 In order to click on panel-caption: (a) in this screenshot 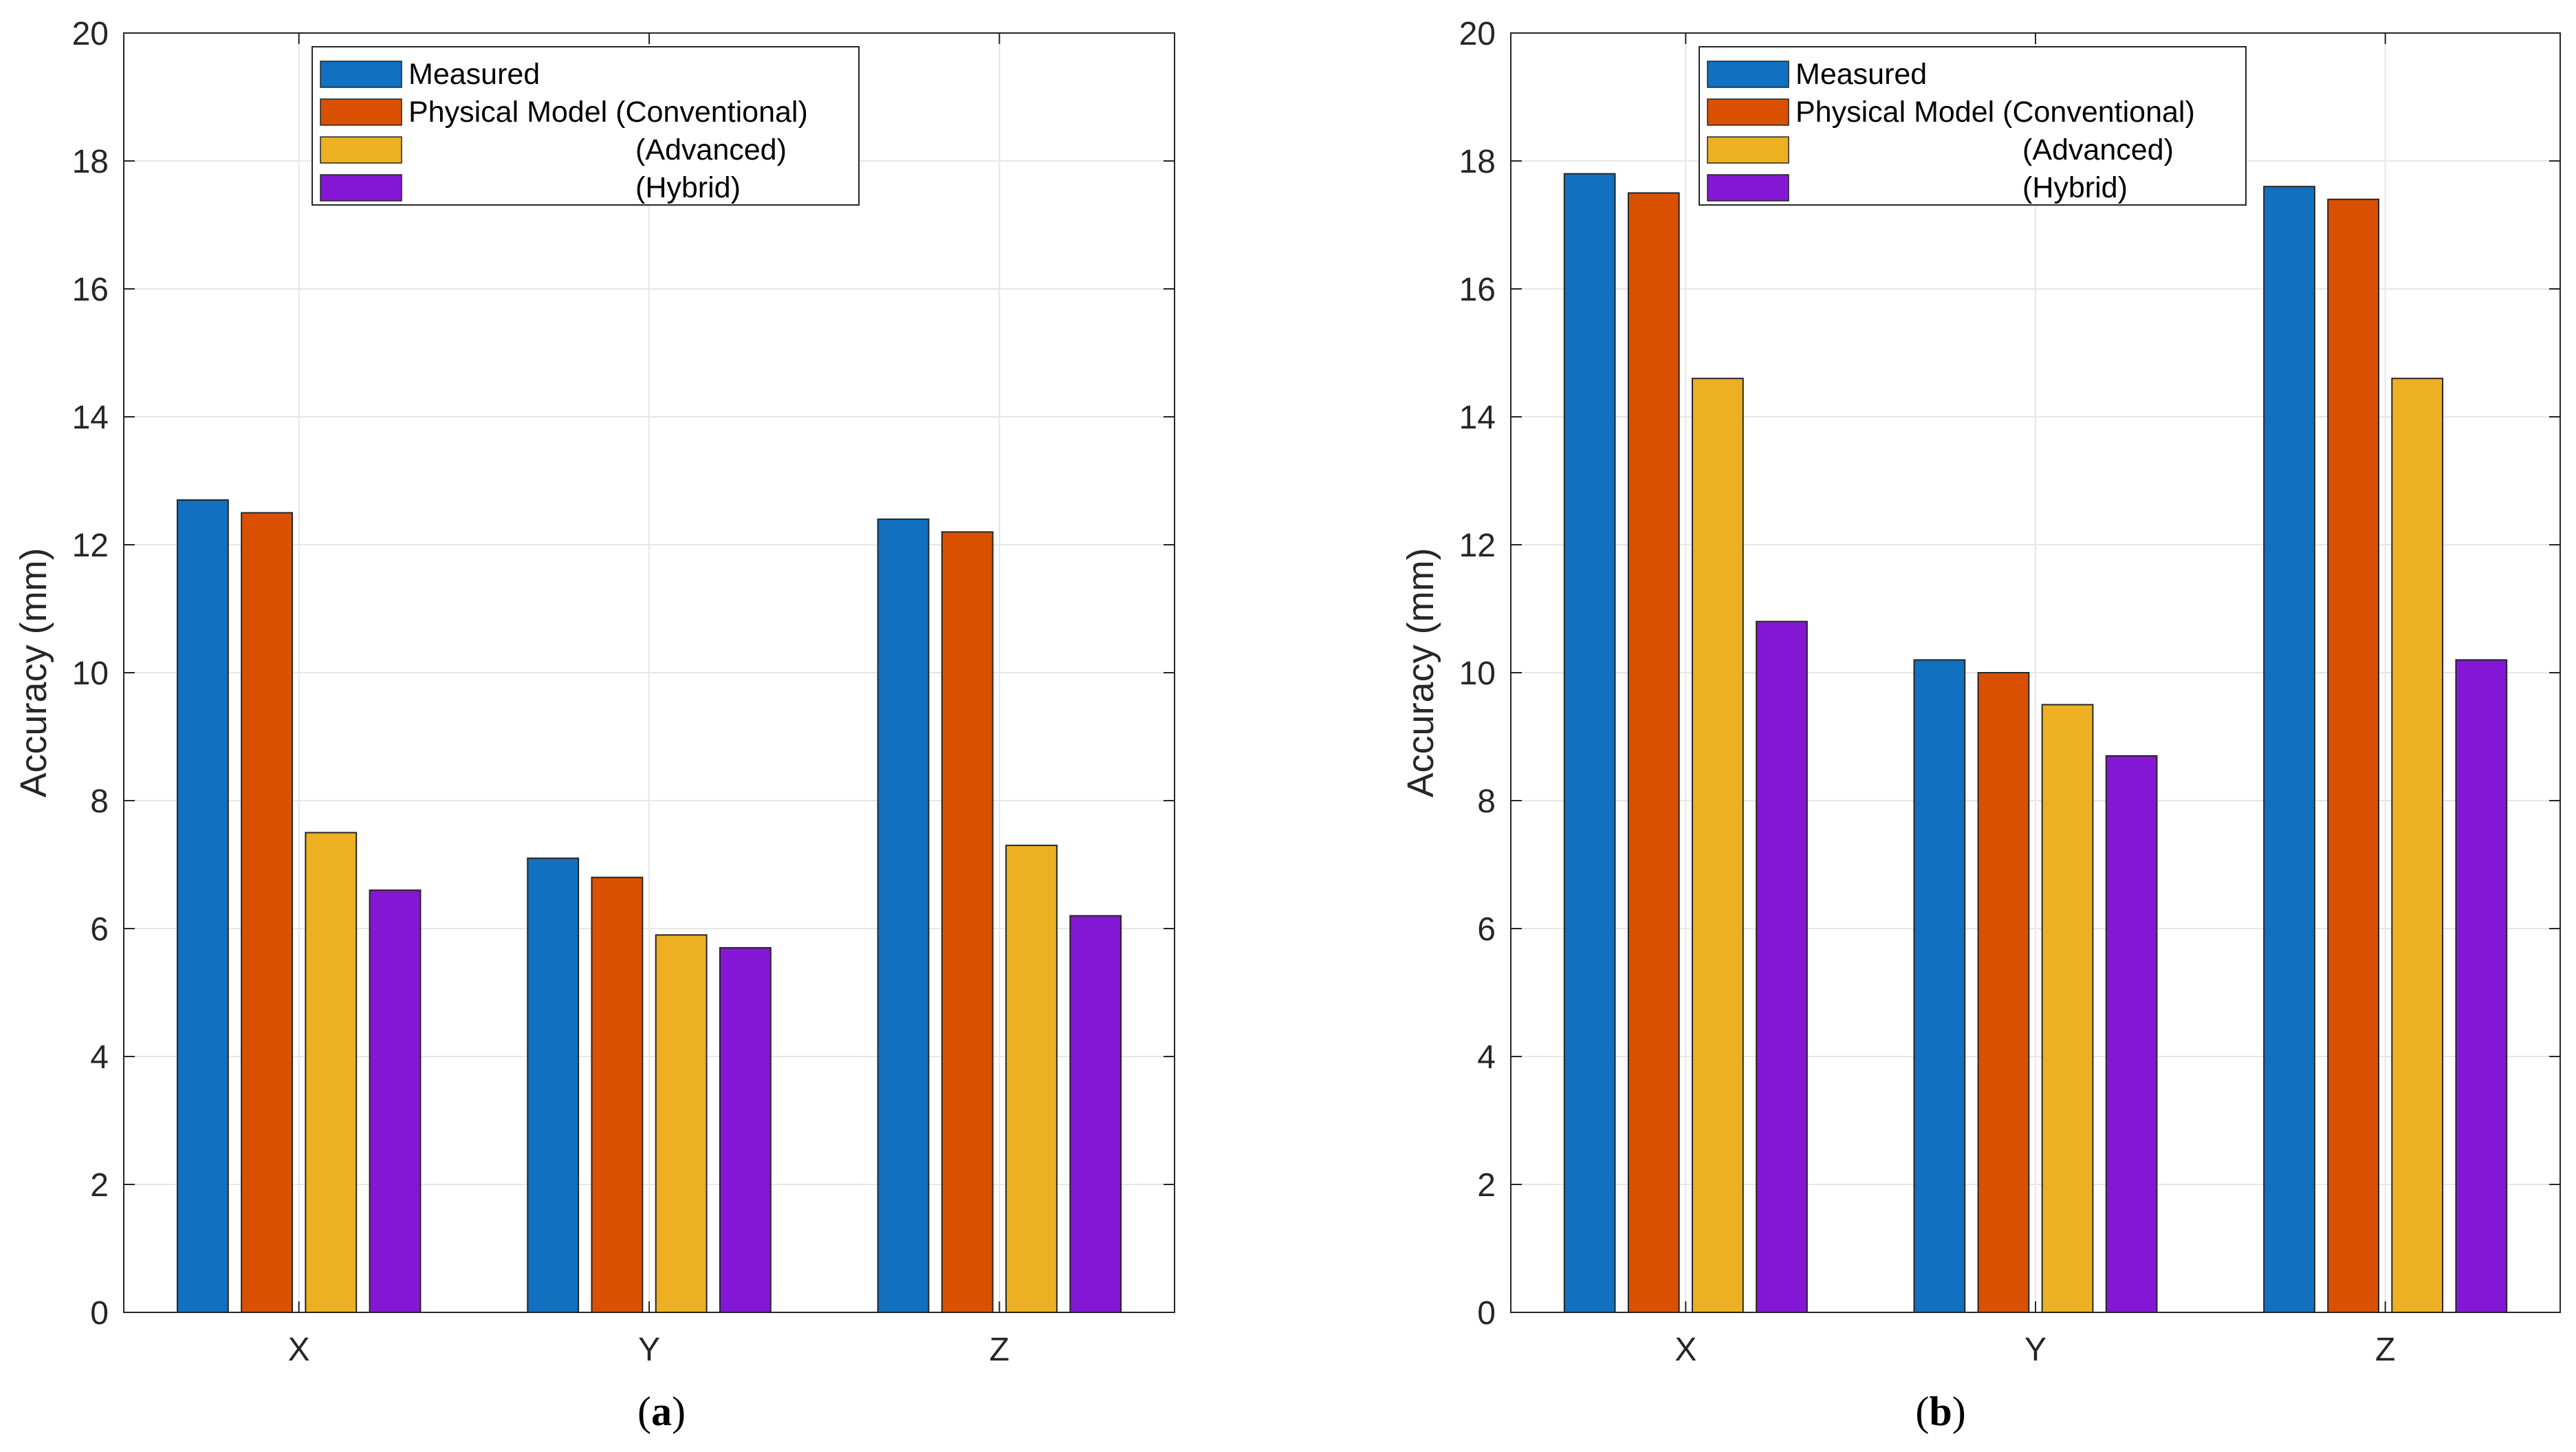, I will do `click(661, 1411)`.